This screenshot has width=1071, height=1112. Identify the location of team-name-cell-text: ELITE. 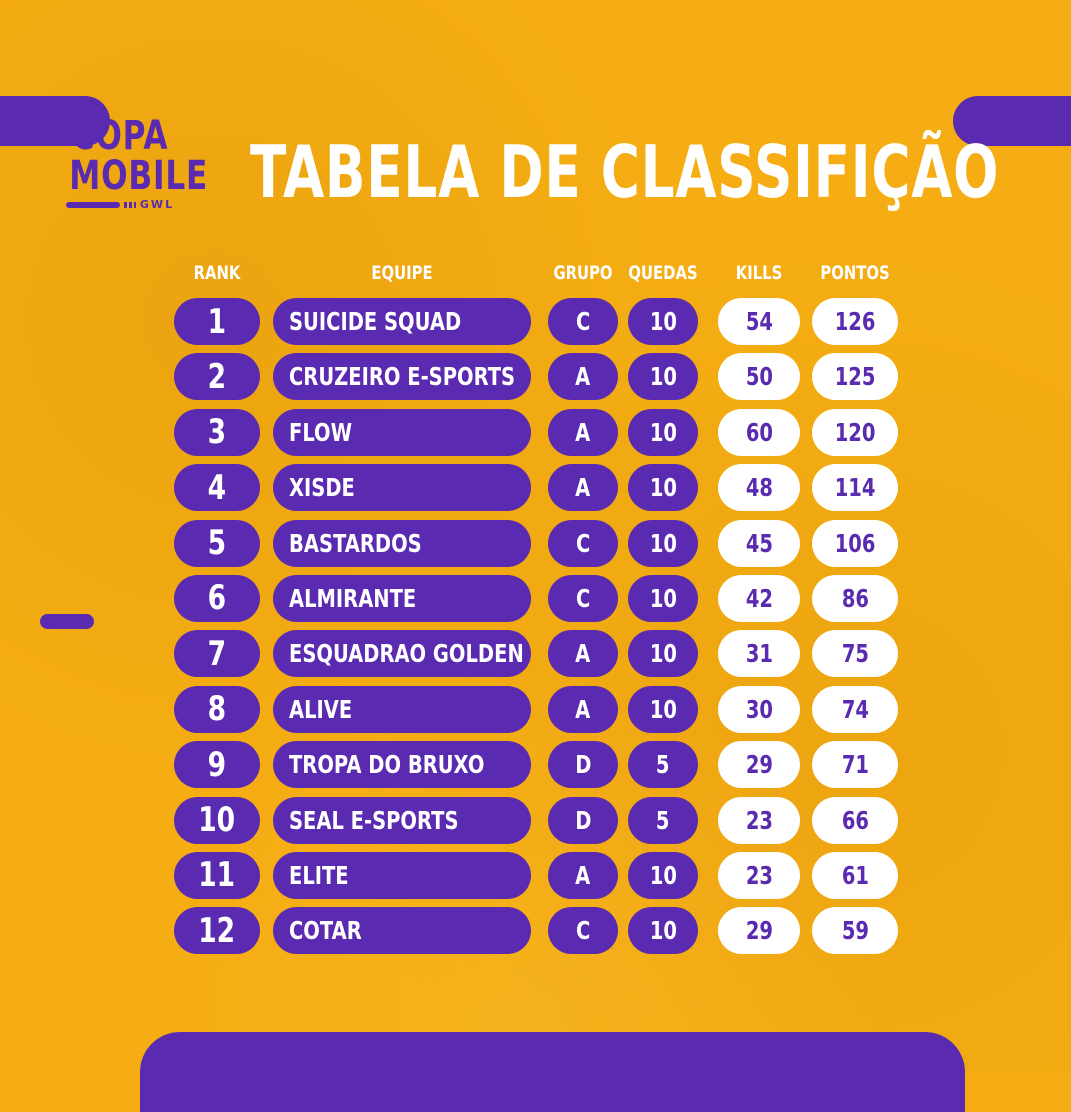
(319, 875).